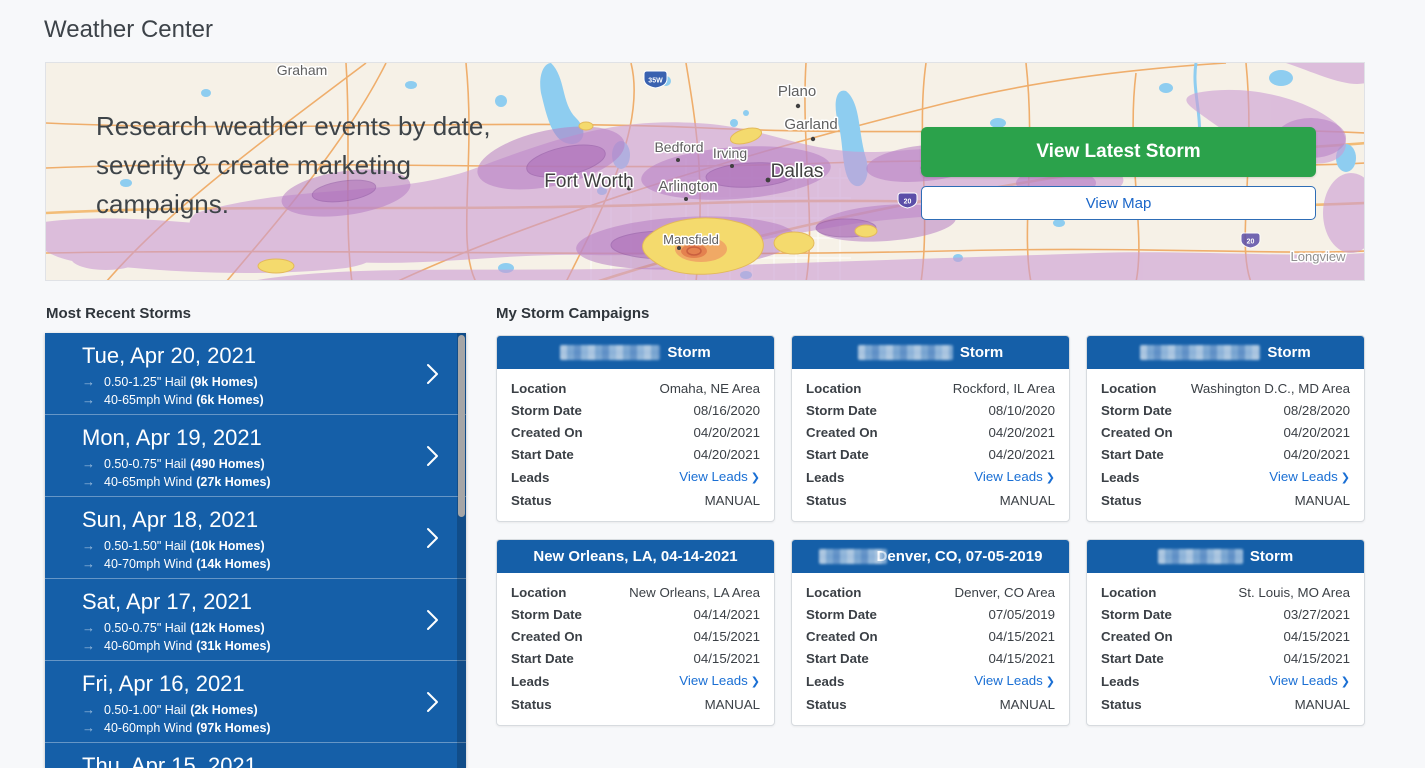 This screenshot has width=1425, height=768. I want to click on campaign-field-row: Start Date 04/20/2021, so click(635, 454).